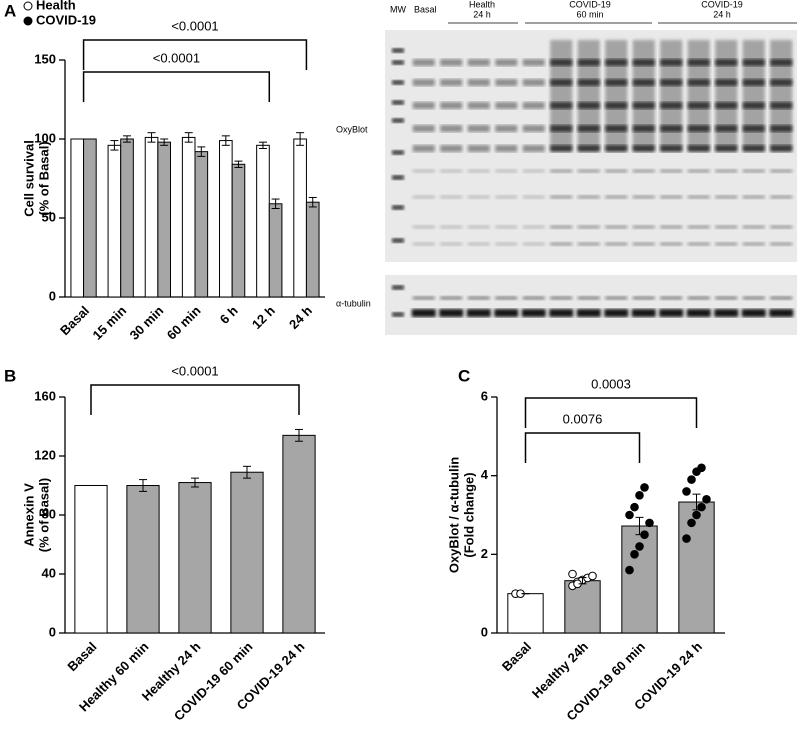 The width and height of the screenshot is (800, 739). I want to click on y-axis-label: (% of Basal), so click(43, 515).